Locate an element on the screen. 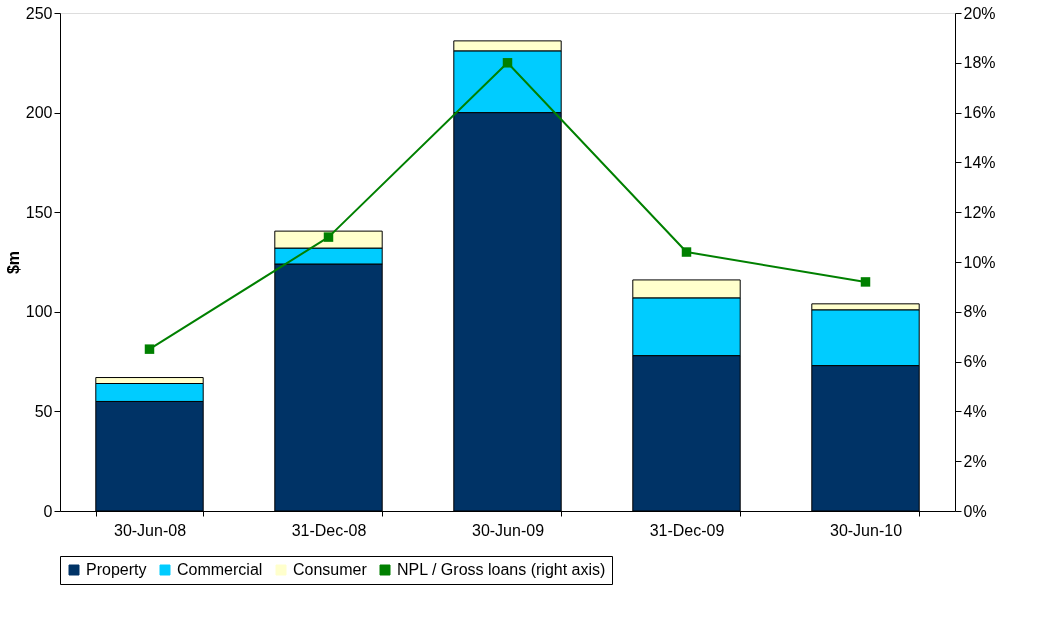 The width and height of the screenshot is (1061, 622). y2-tick-label: 10% is located at coordinates (979, 262).